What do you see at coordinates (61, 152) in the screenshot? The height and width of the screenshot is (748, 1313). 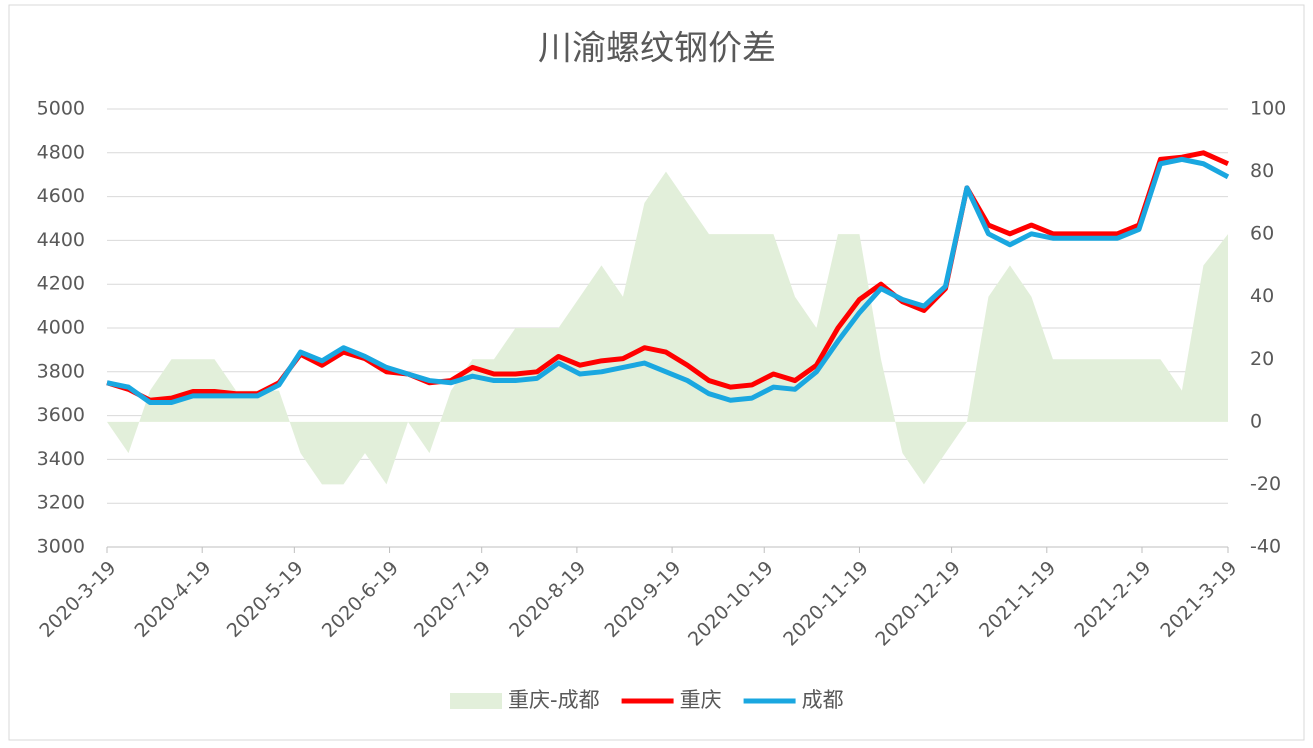 I see `y-tick-label: 4800` at bounding box center [61, 152].